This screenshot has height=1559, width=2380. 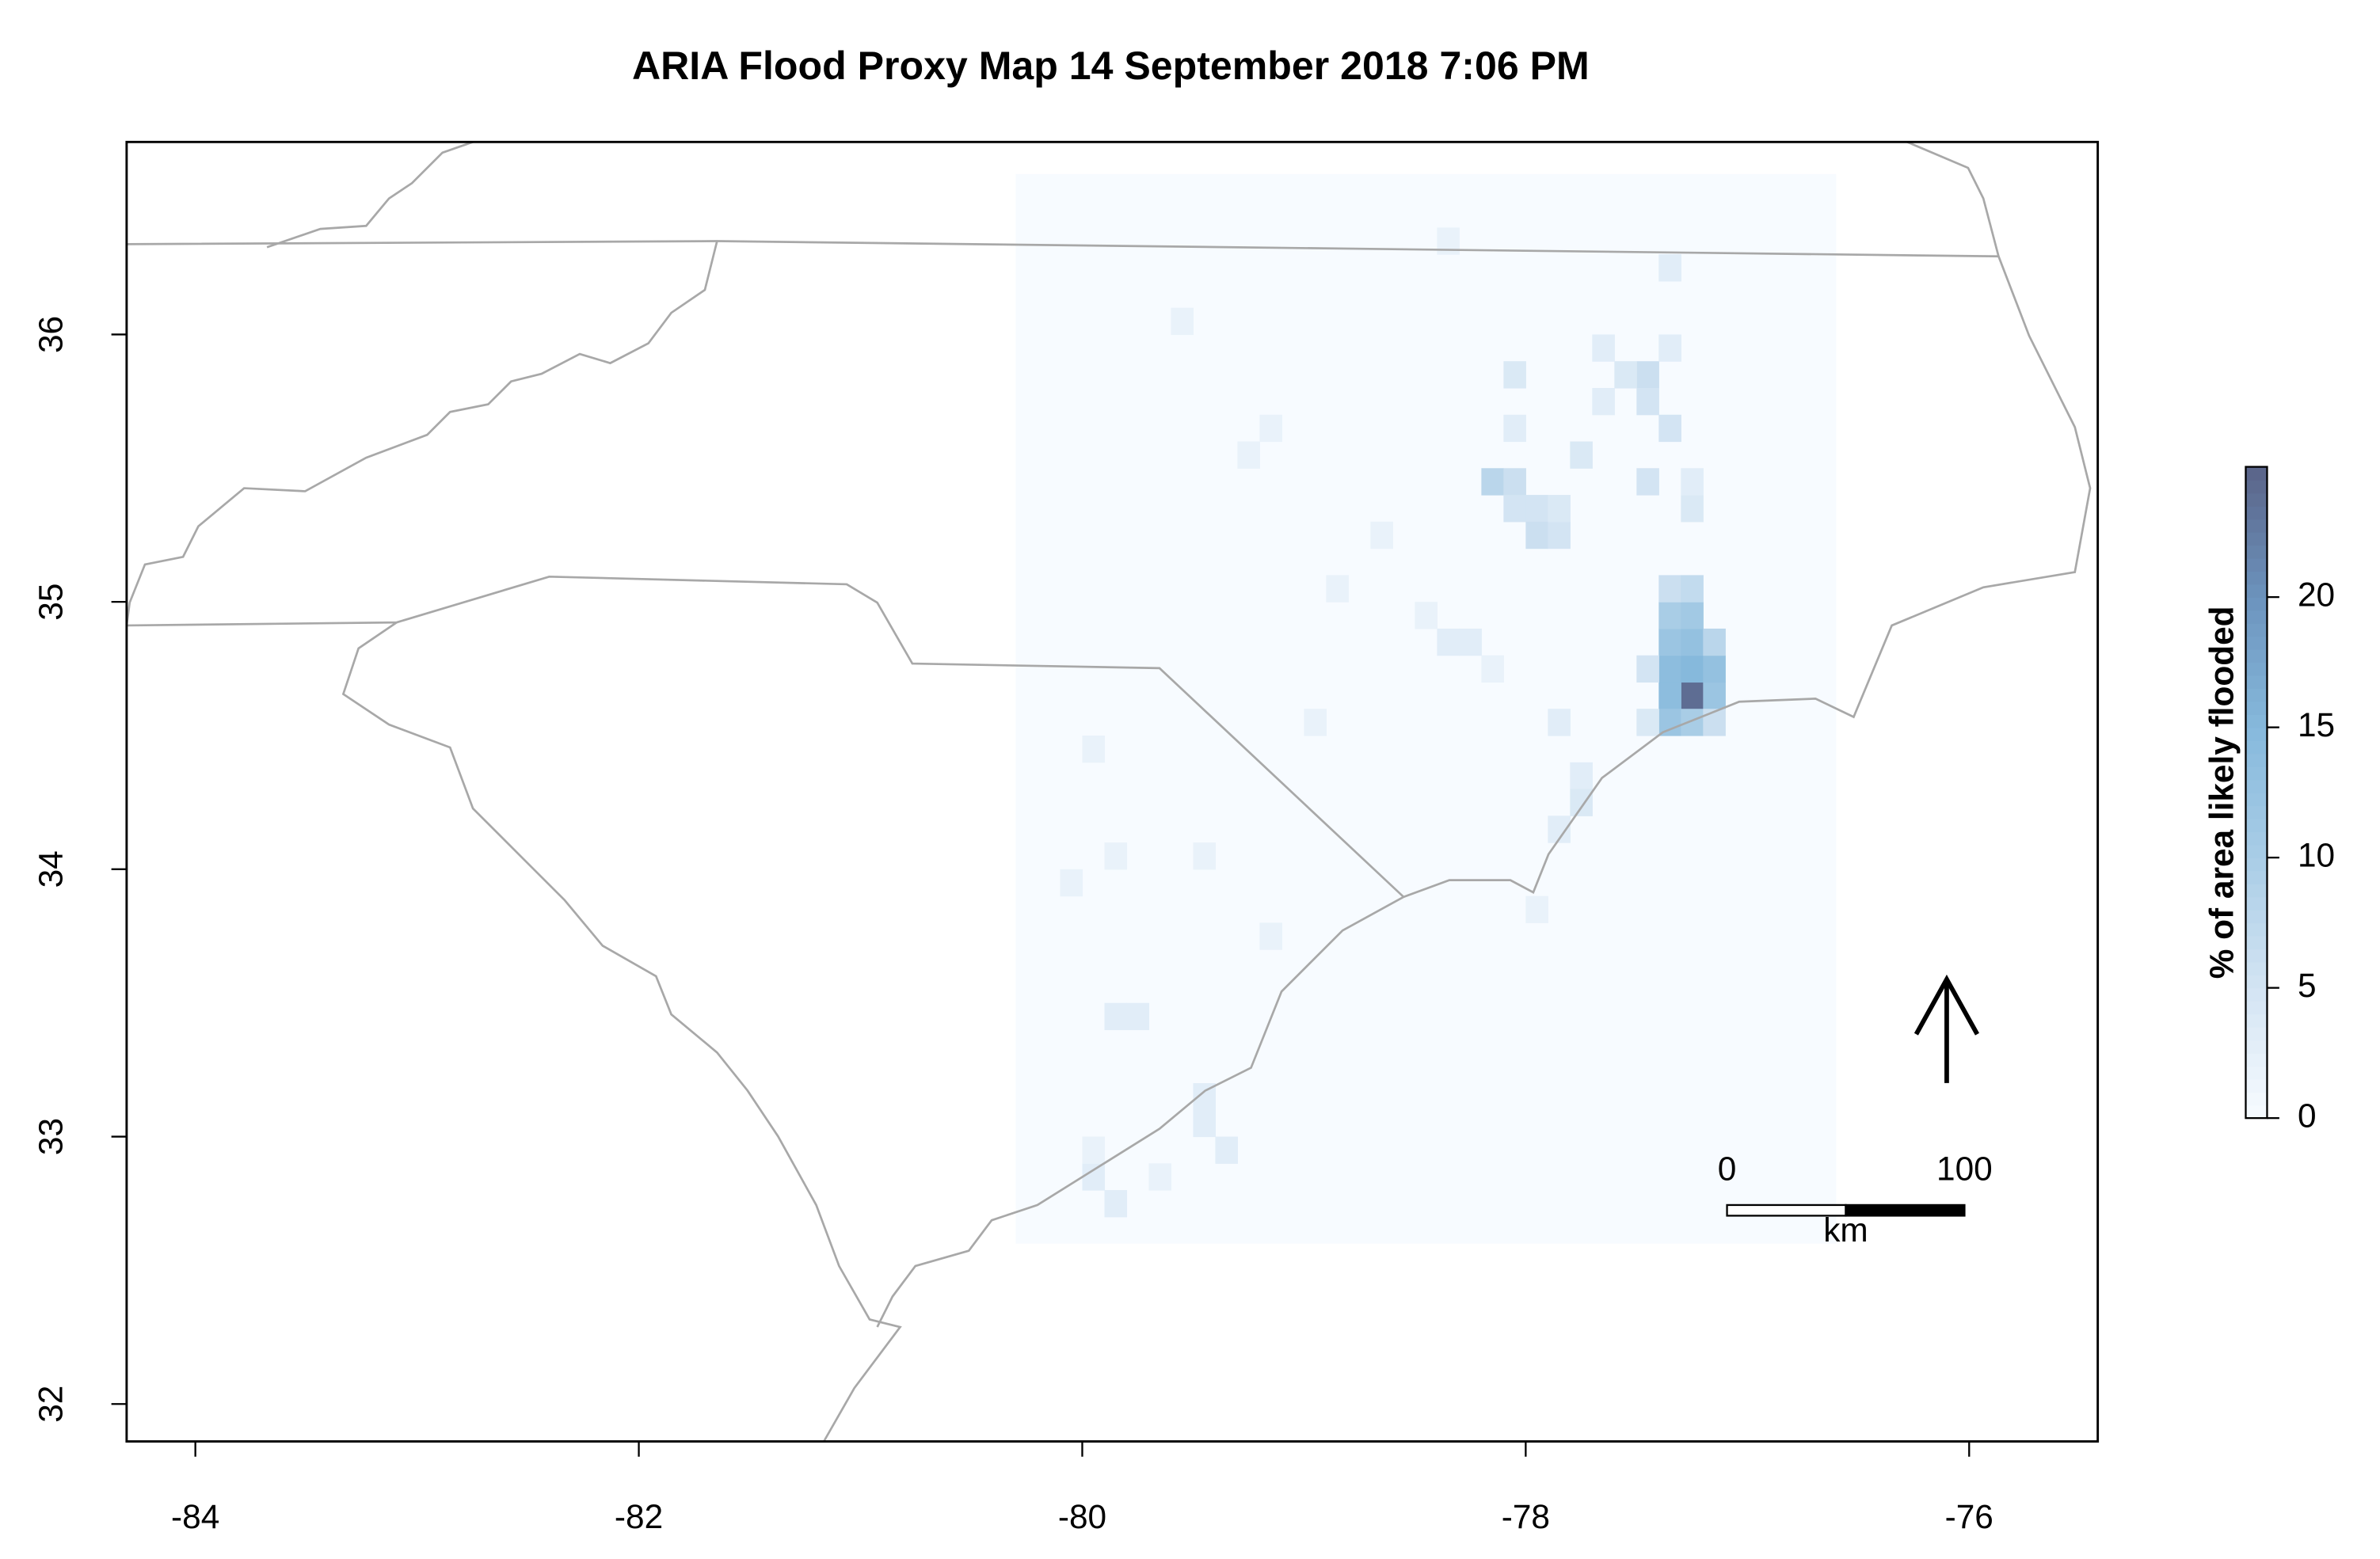 I want to click on sc-ga-border, so click(x=621, y=1032).